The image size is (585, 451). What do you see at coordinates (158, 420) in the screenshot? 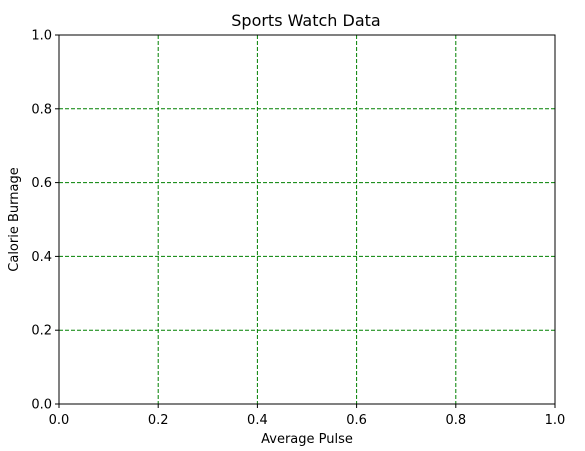
I see `x-tick-label: 0.2` at bounding box center [158, 420].